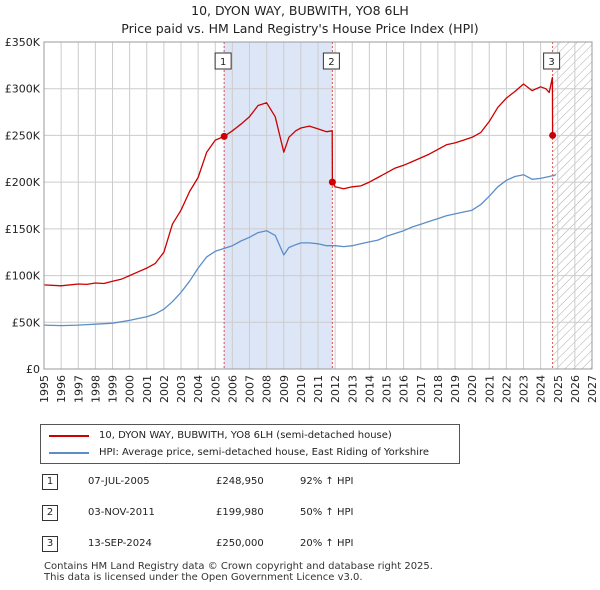 The width and height of the screenshot is (600, 590). Describe the element at coordinates (215, 389) in the screenshot. I see `x-tick-label: 2005` at that location.